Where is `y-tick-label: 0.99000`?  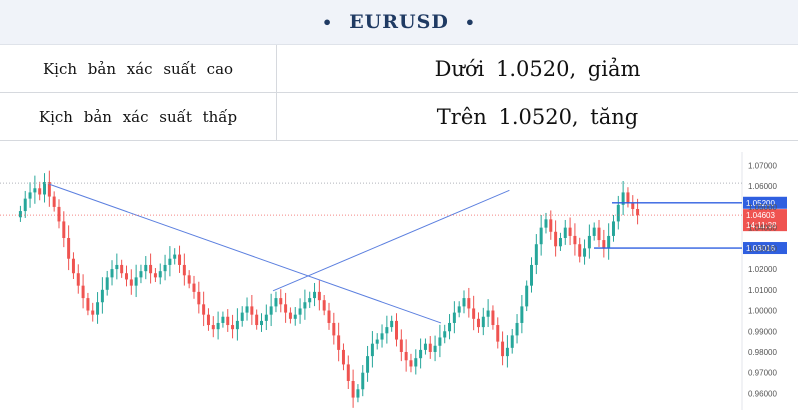 y-tick-label: 0.99000 is located at coordinates (762, 331).